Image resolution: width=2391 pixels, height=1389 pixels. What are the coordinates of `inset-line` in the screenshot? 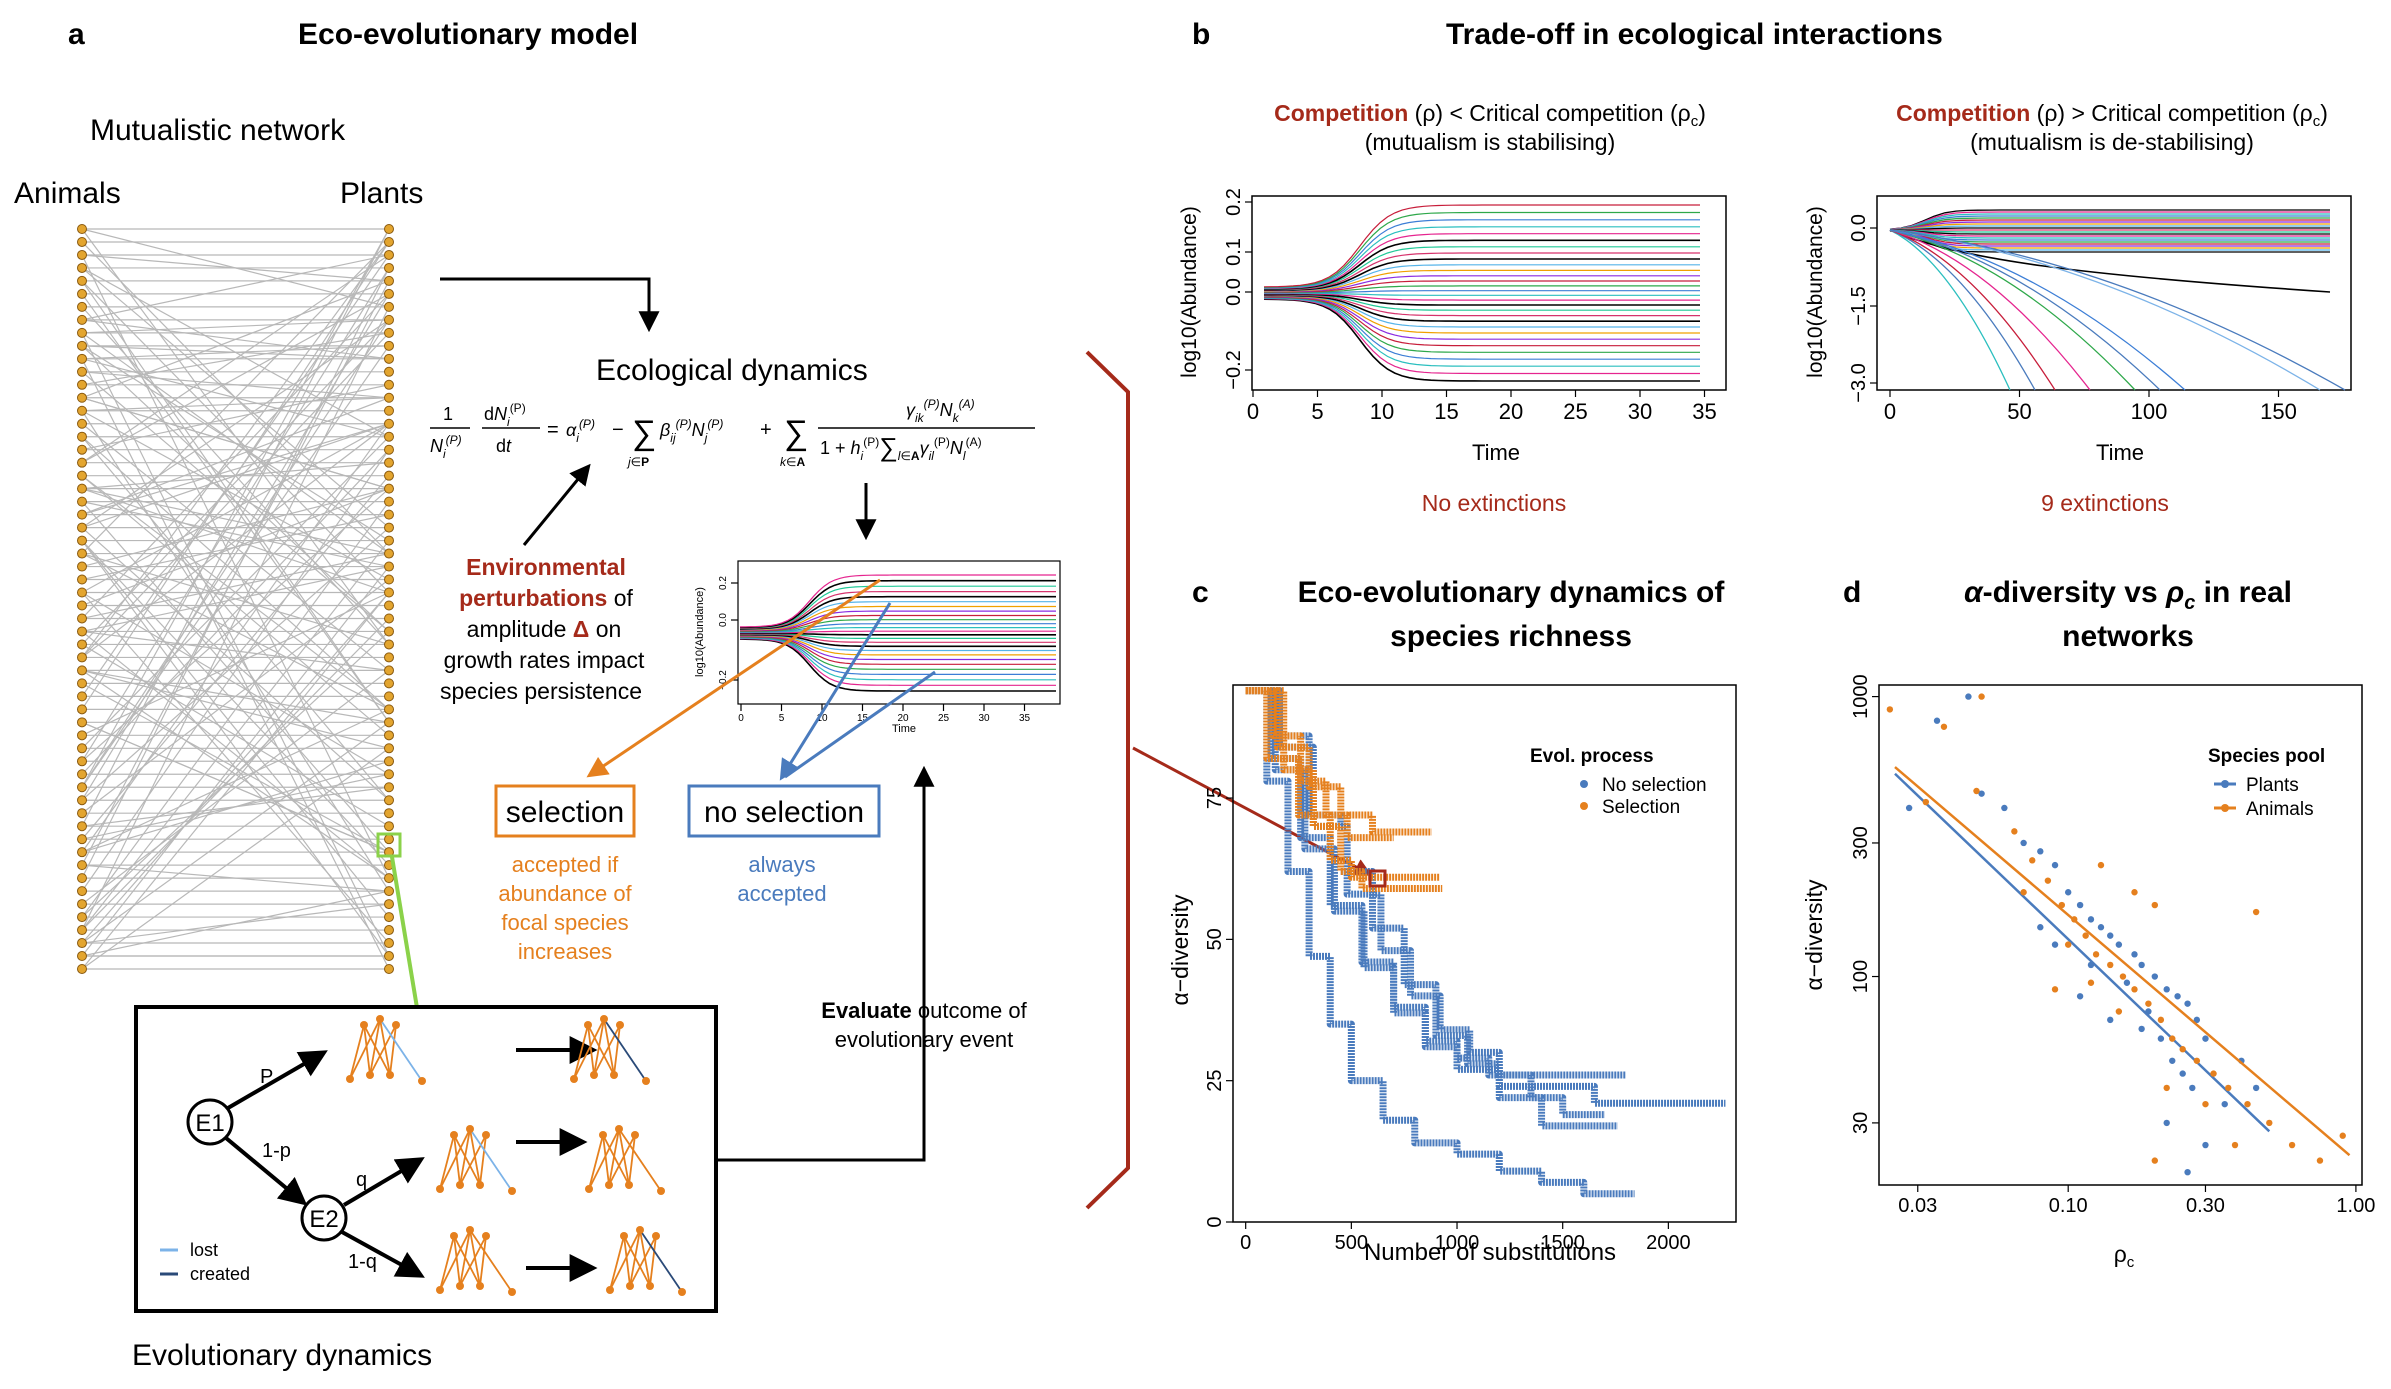 It's located at (898, 628).